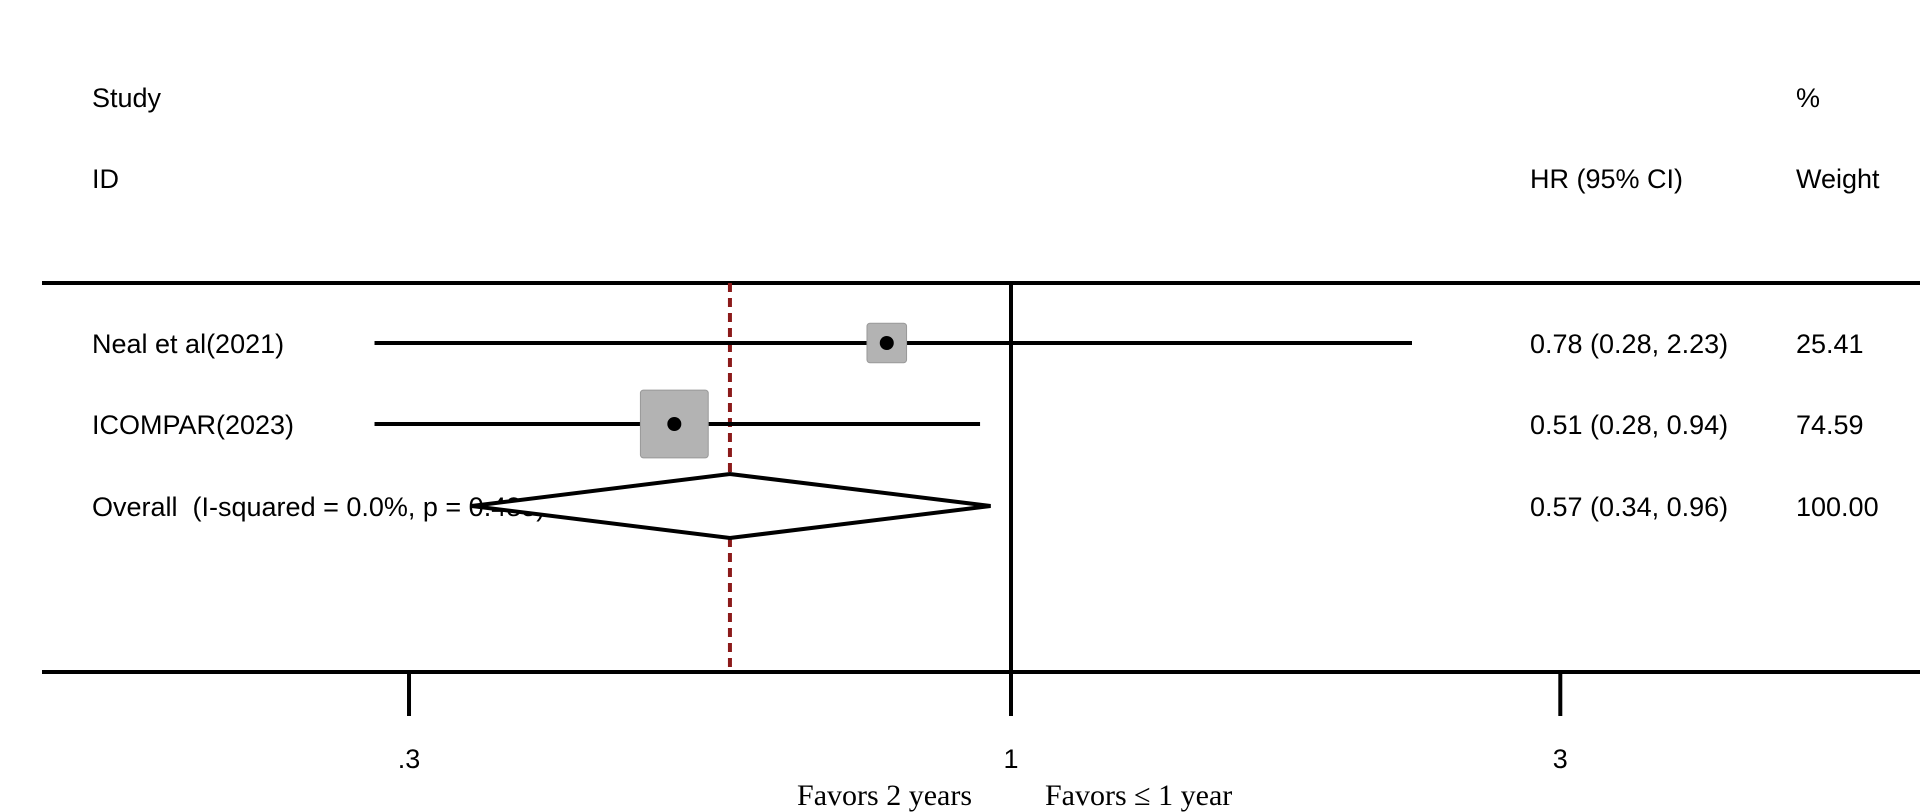 The height and width of the screenshot is (812, 1920). I want to click on favors-right-label: Favors ≤ 1 year, so click(1138, 795).